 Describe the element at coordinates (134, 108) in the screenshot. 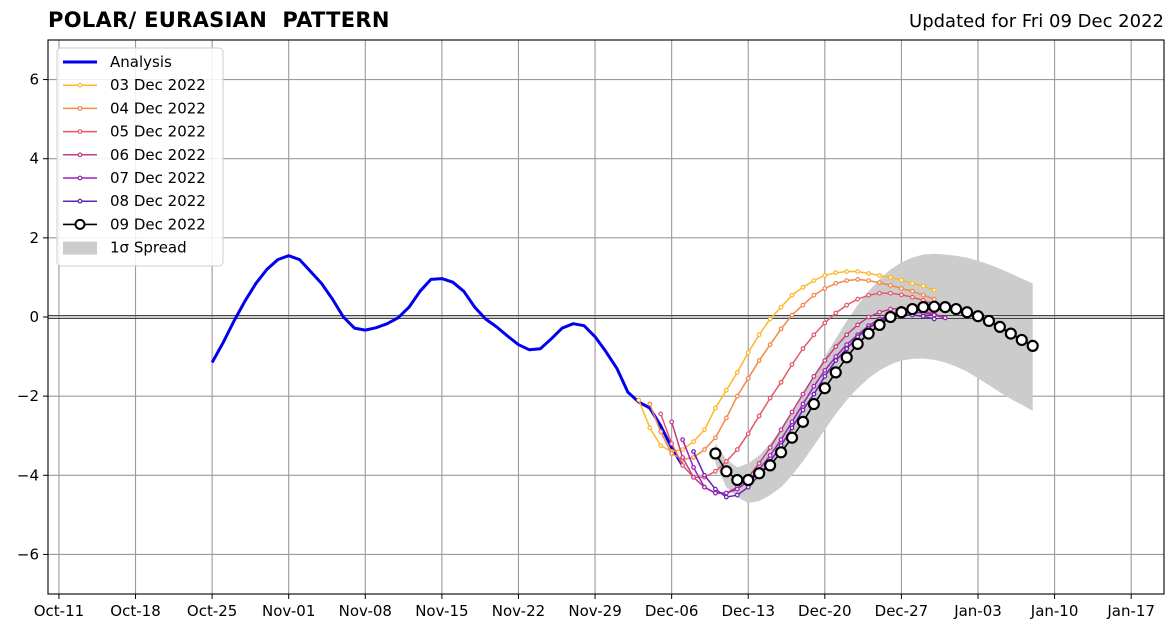

I see `legend-item-04-dec-2022: 04 Dec 2022` at that location.